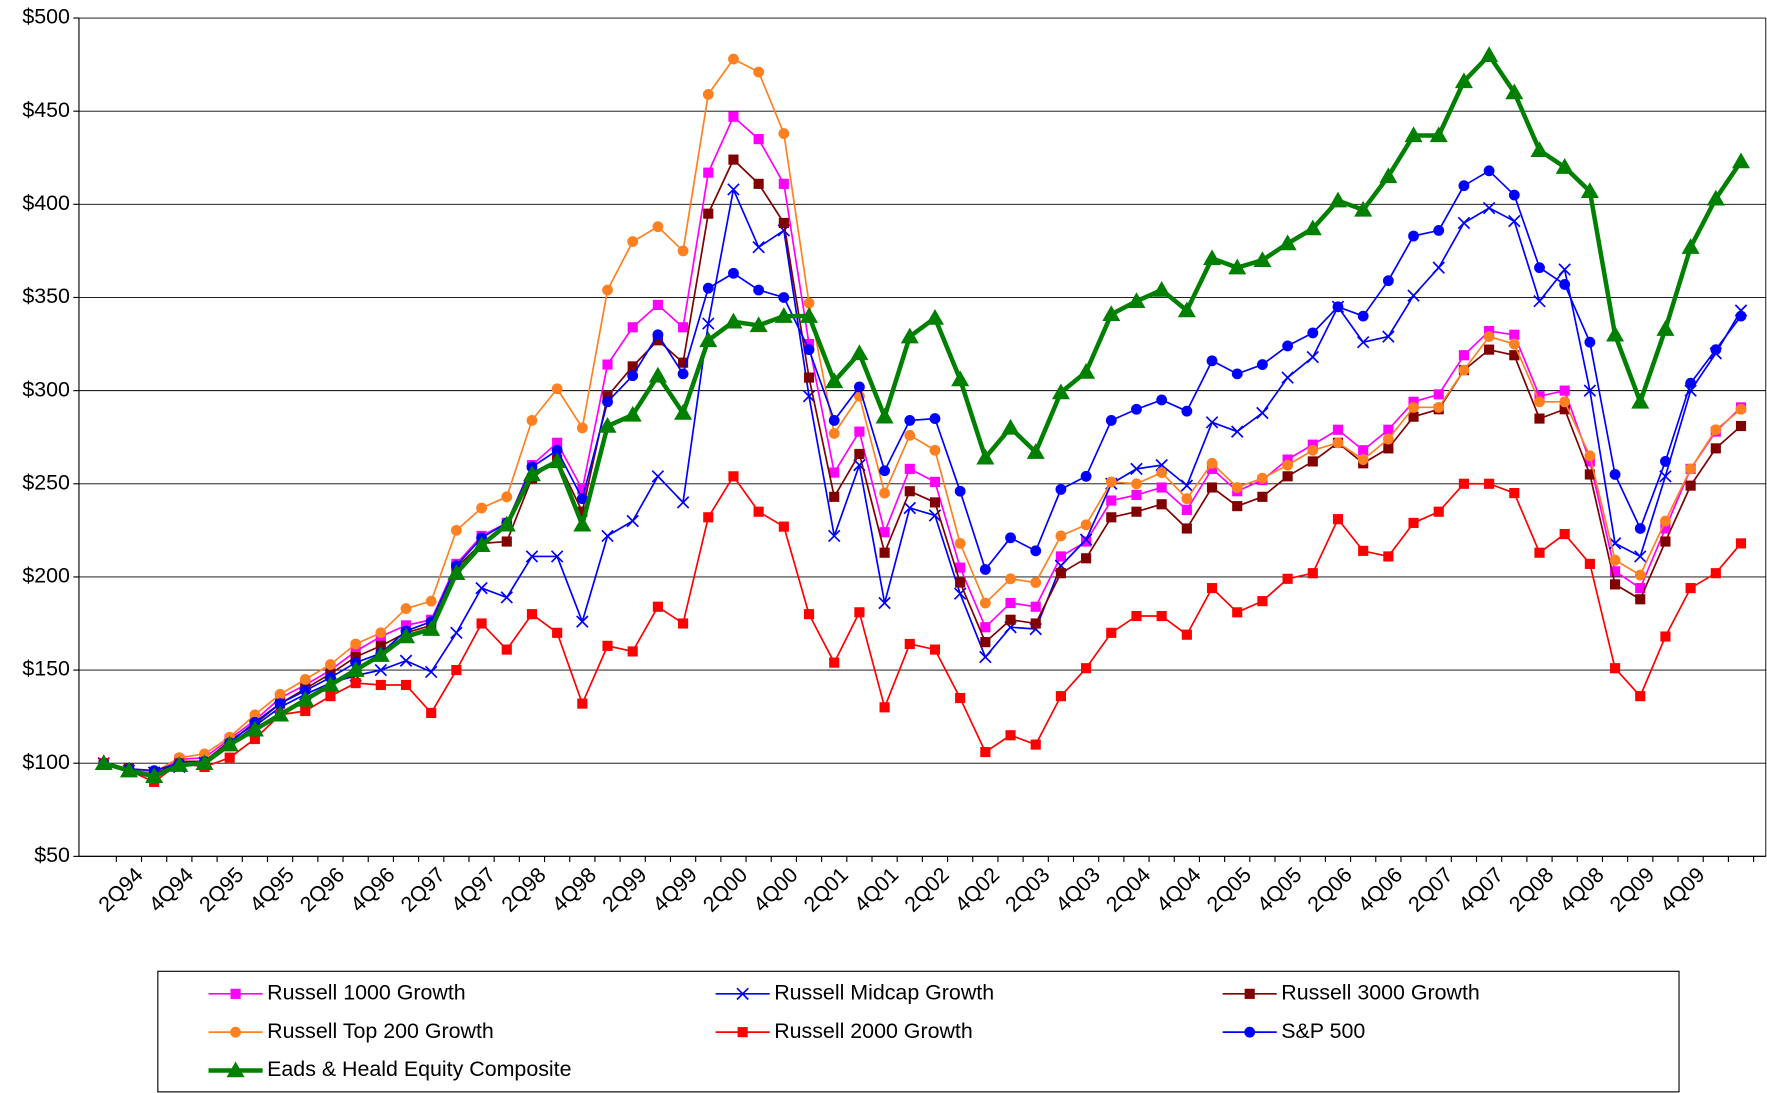  Describe the element at coordinates (419, 1069) in the screenshot. I see `legend-label: Eads & Heald Equity Composite` at that location.